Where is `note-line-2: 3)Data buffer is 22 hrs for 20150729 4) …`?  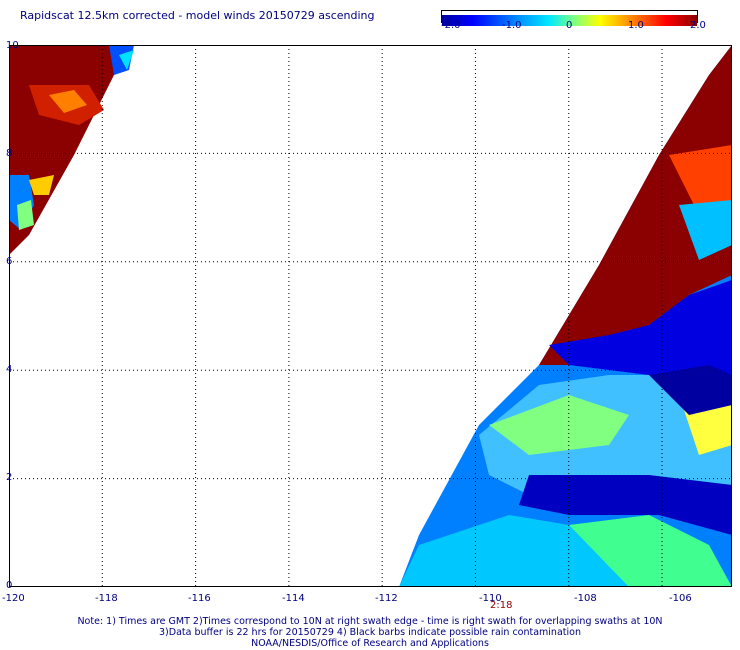
note-line-2: 3)Data buffer is 22 hrs for 20150729 4) … is located at coordinates (370, 632).